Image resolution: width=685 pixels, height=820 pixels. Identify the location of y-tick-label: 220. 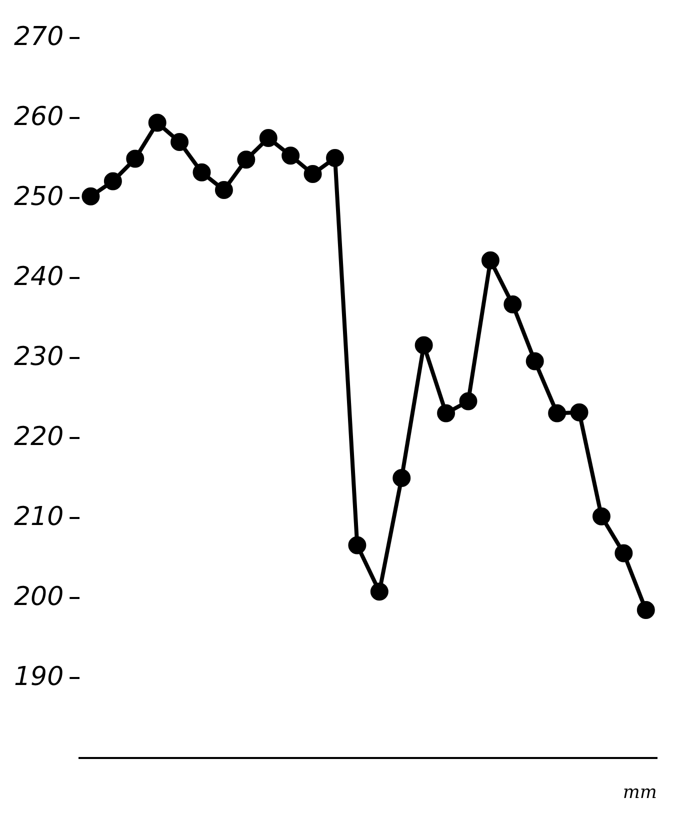
(39, 437).